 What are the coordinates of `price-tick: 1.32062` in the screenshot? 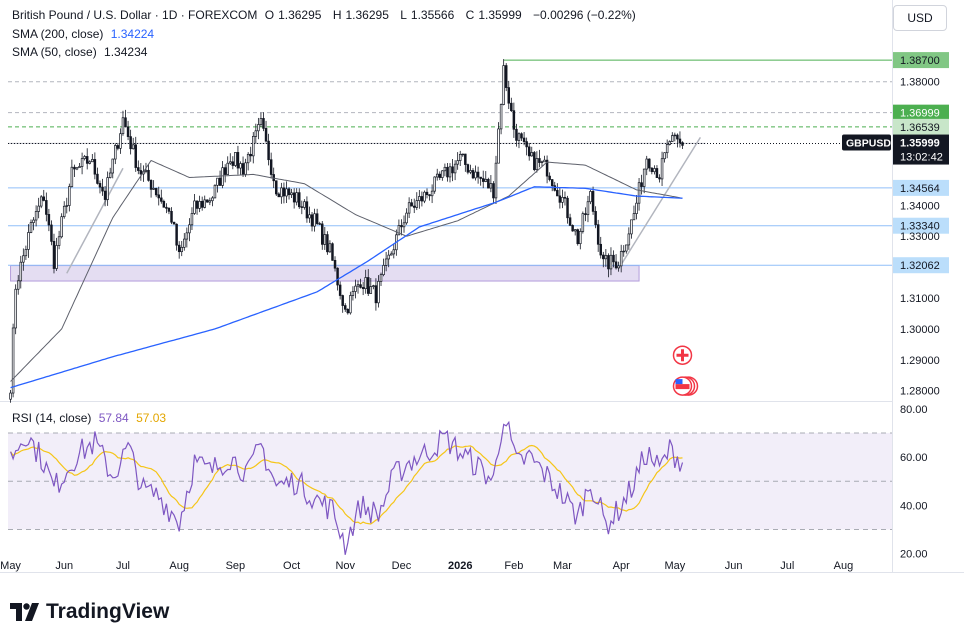 It's located at (921, 265).